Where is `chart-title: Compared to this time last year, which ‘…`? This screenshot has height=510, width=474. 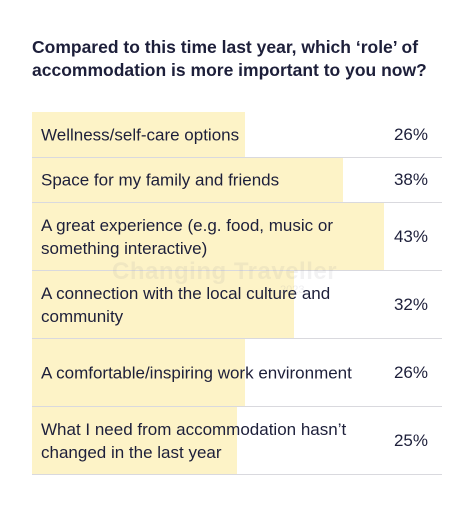 chart-title: Compared to this time last year, which ‘… is located at coordinates (229, 58).